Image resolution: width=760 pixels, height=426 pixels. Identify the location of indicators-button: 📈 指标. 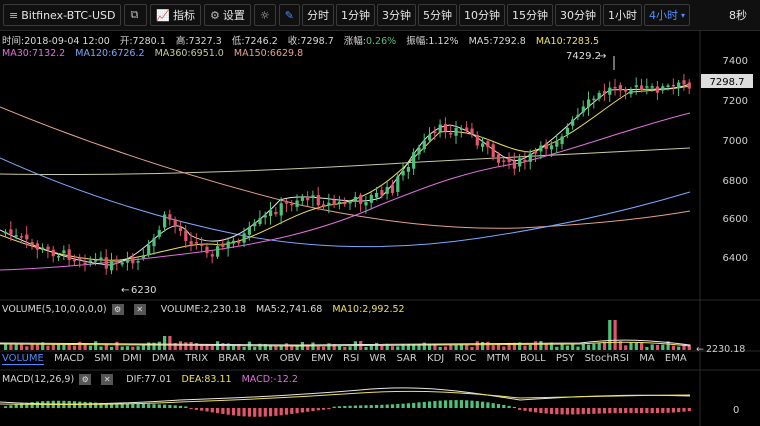
(176, 15).